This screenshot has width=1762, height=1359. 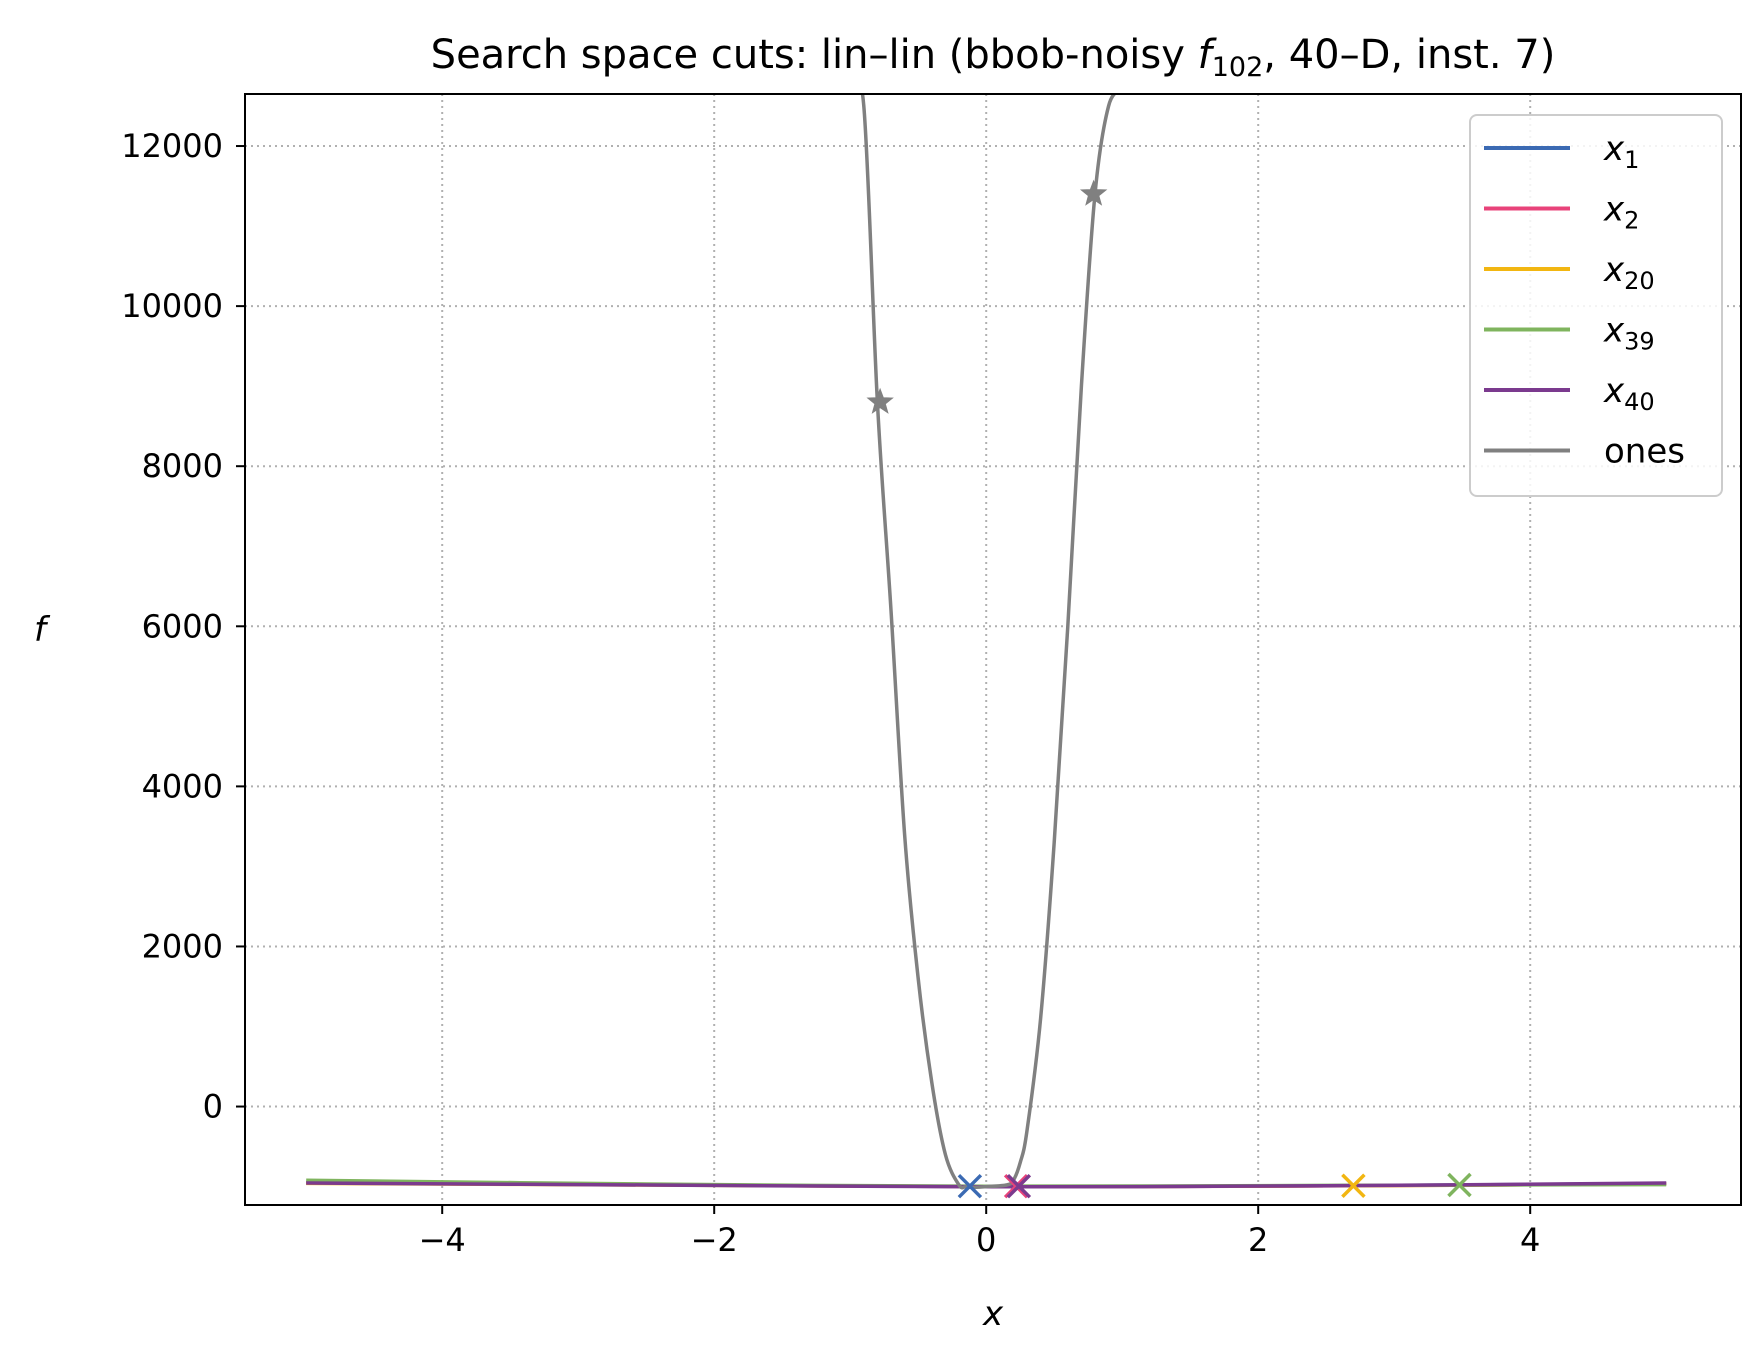 I want to click on y-tick-label: 2000, so click(x=182, y=946).